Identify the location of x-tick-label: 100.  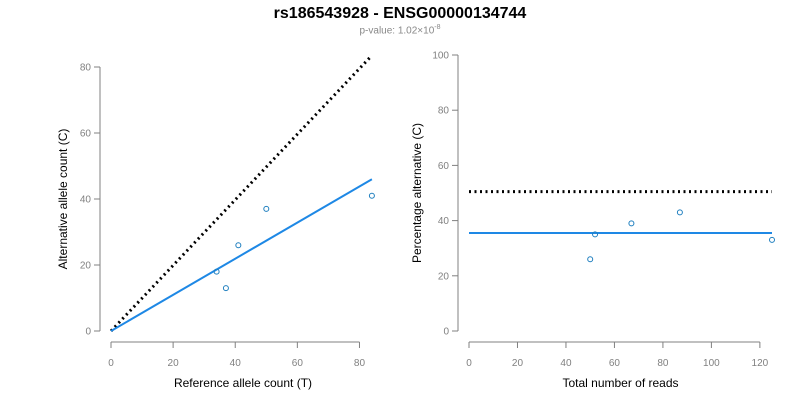
(711, 363).